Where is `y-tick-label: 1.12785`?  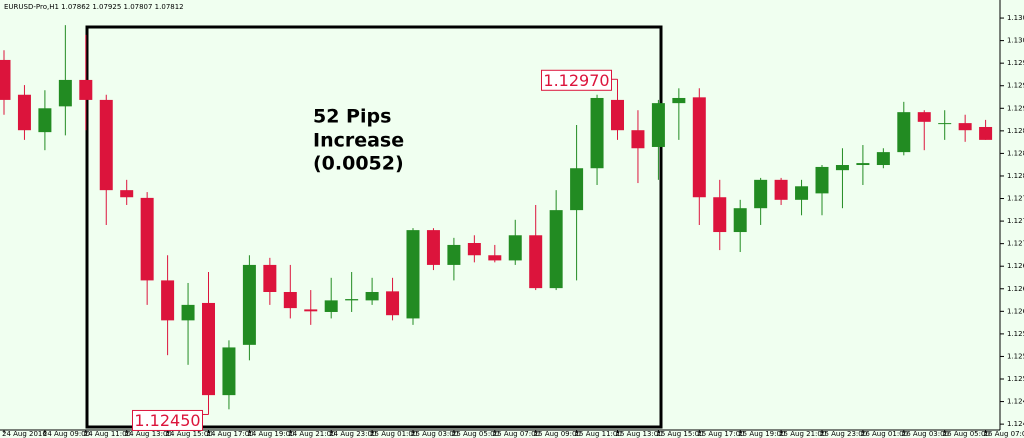
y-tick-label: 1.12785 is located at coordinates (1015, 199).